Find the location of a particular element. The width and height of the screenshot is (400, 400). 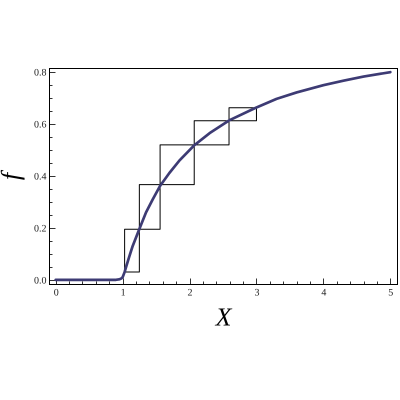

x-tick-label: 1 is located at coordinates (123, 293).